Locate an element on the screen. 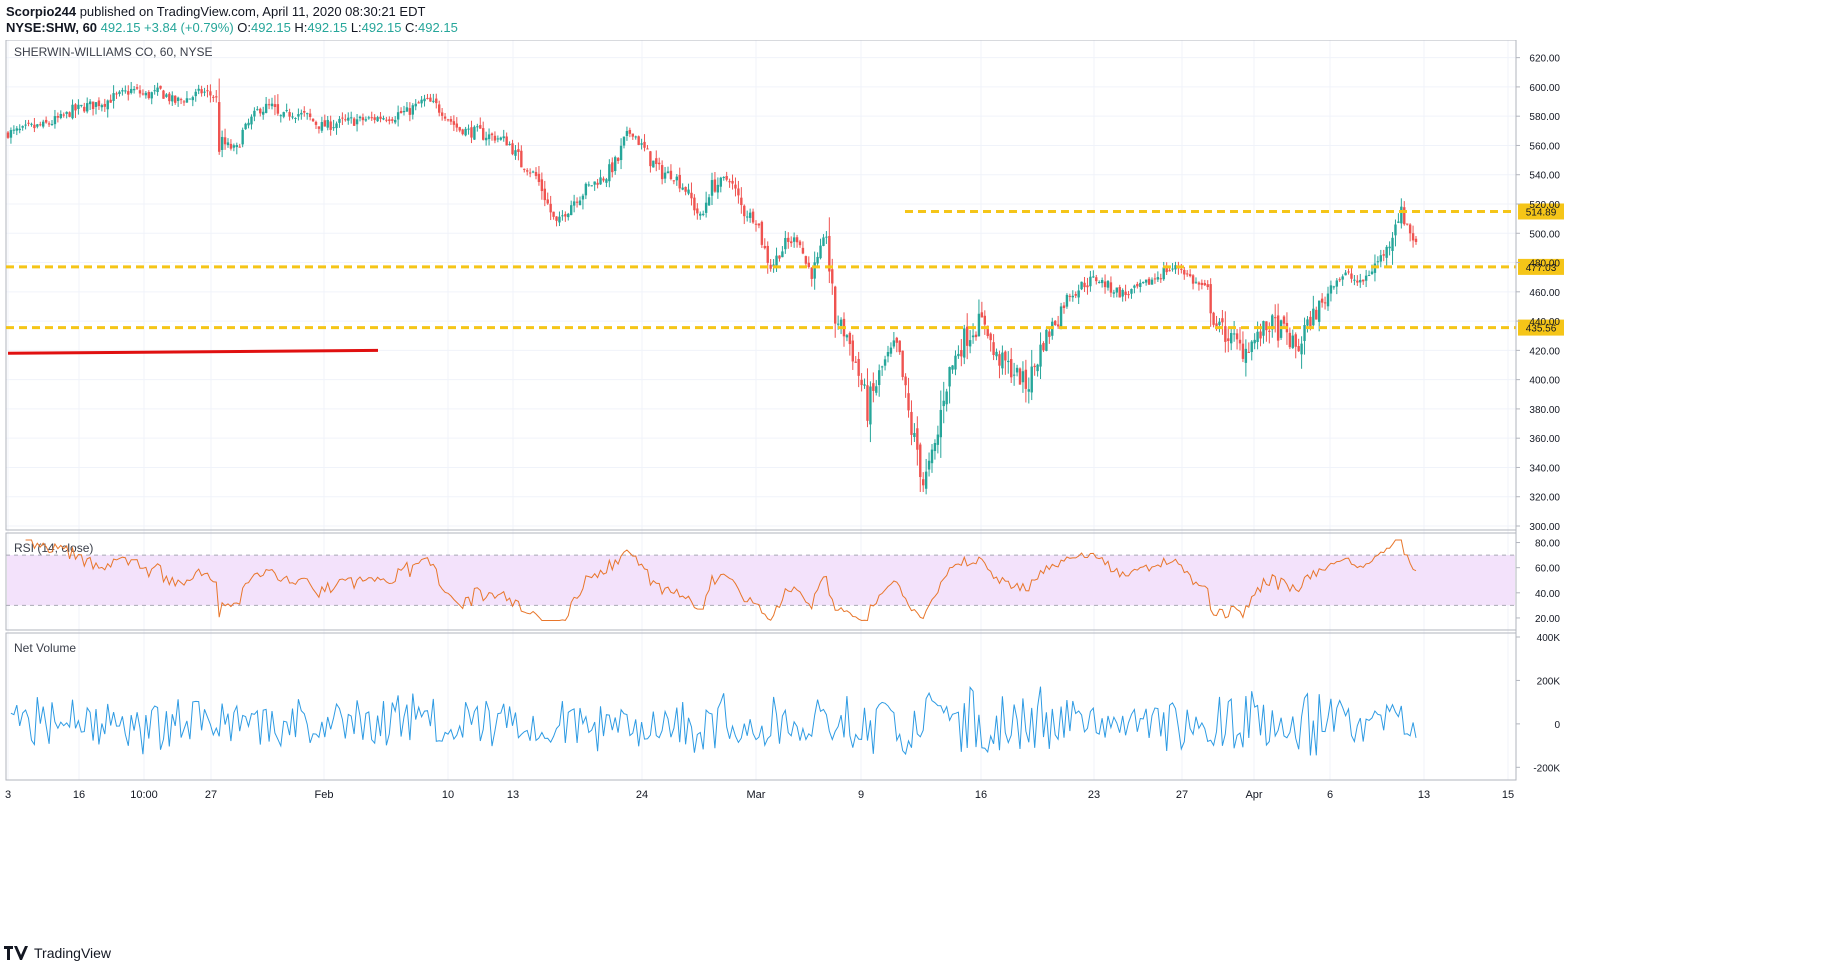 Image resolution: width=1828 pixels, height=975 pixels. tradingview-logo-icon is located at coordinates (16, 953).